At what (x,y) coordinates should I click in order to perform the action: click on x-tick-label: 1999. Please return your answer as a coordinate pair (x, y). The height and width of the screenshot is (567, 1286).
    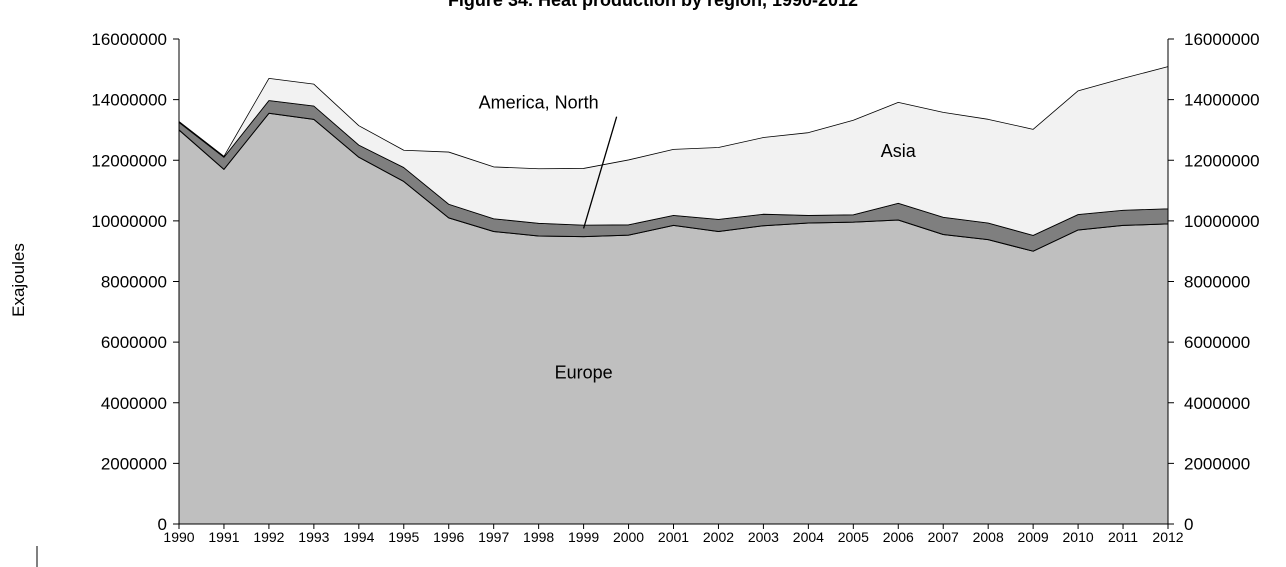
    Looking at the image, I should click on (583, 537).